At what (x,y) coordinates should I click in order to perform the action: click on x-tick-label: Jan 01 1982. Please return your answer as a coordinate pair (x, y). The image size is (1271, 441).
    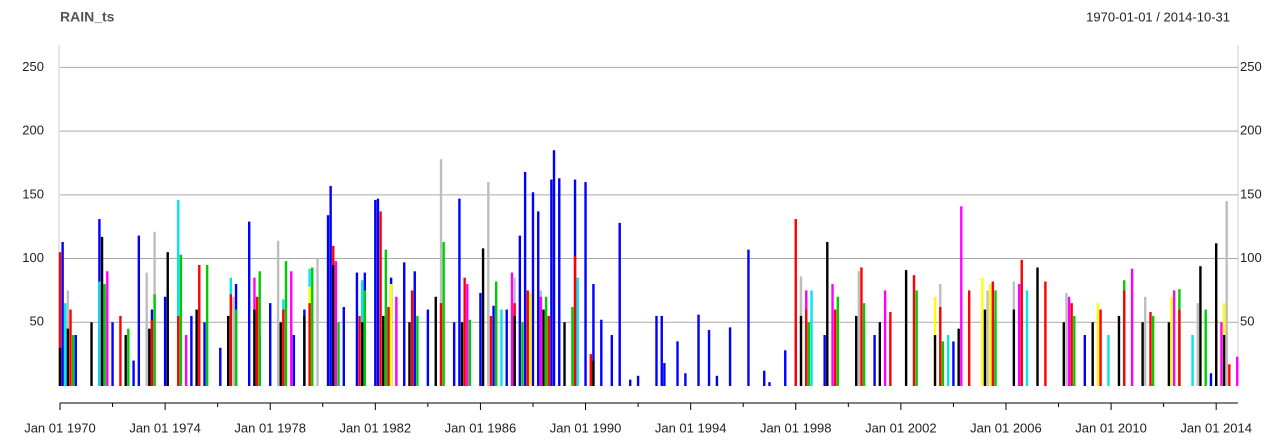
    Looking at the image, I should click on (376, 427).